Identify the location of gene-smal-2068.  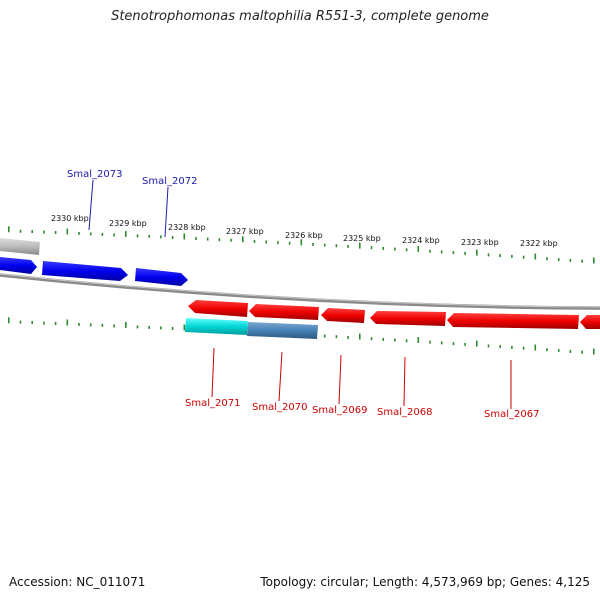
(408, 318).